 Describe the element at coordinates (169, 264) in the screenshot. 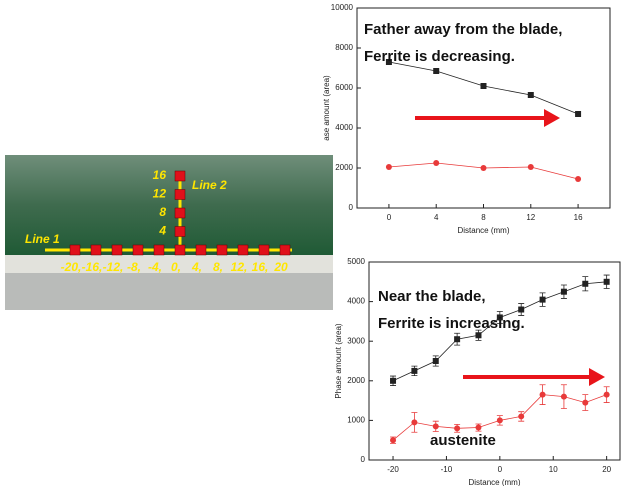

I see `ruler` at that location.